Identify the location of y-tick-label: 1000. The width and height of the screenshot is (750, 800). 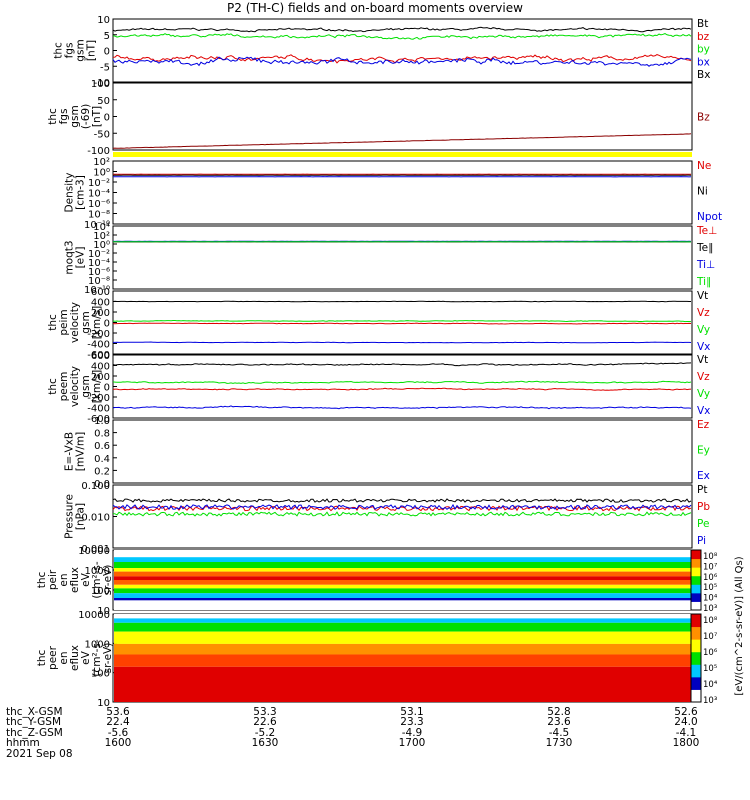
(97, 644).